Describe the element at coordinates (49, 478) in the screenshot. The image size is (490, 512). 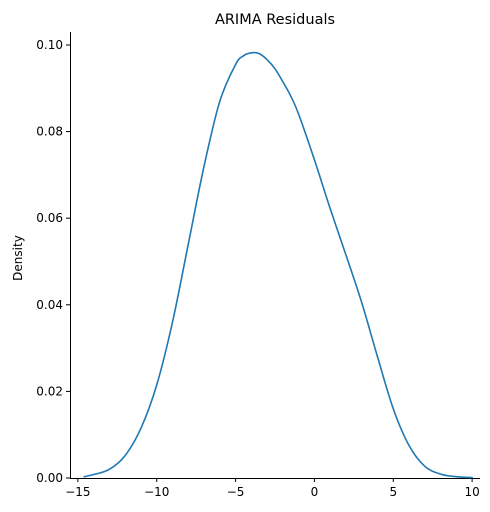
I see `y-tick-label: 0.00` at that location.